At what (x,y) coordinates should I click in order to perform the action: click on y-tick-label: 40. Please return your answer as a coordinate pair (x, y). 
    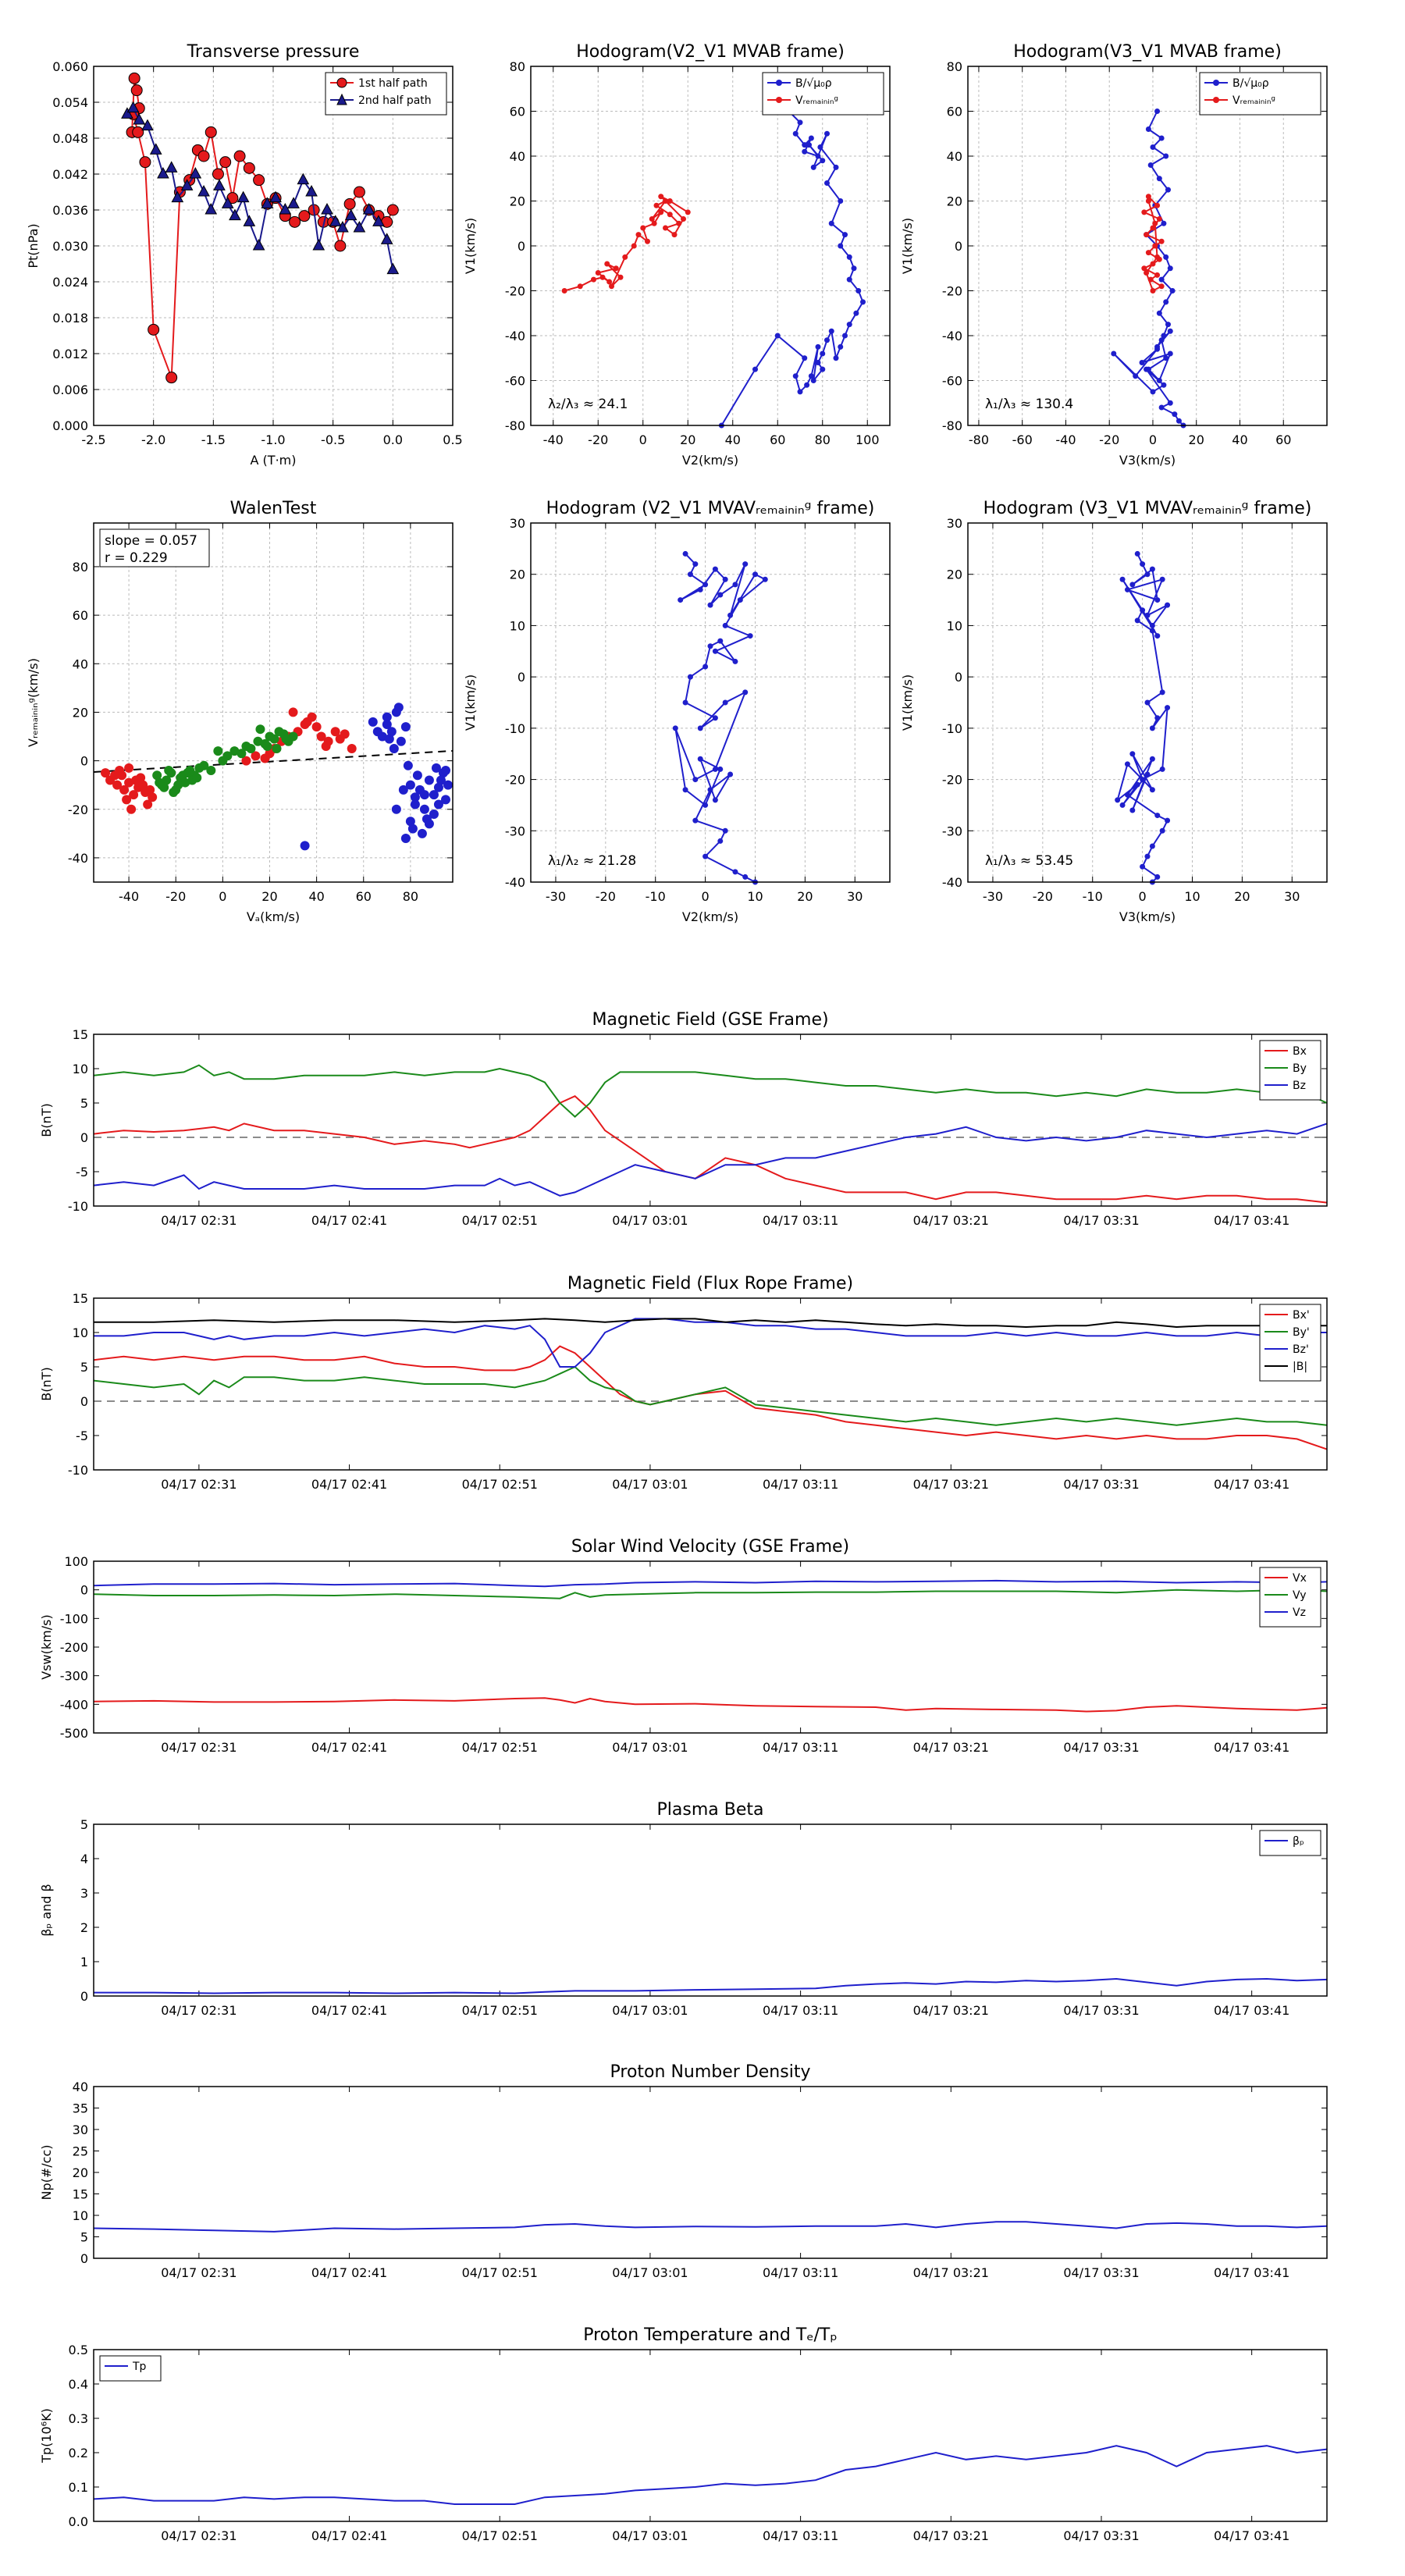
    Looking at the image, I should click on (955, 156).